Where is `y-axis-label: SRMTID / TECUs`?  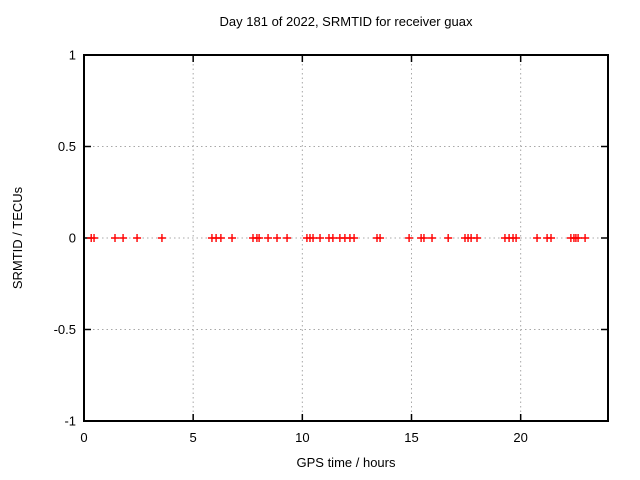 y-axis-label: SRMTID / TECUs is located at coordinates (17, 238).